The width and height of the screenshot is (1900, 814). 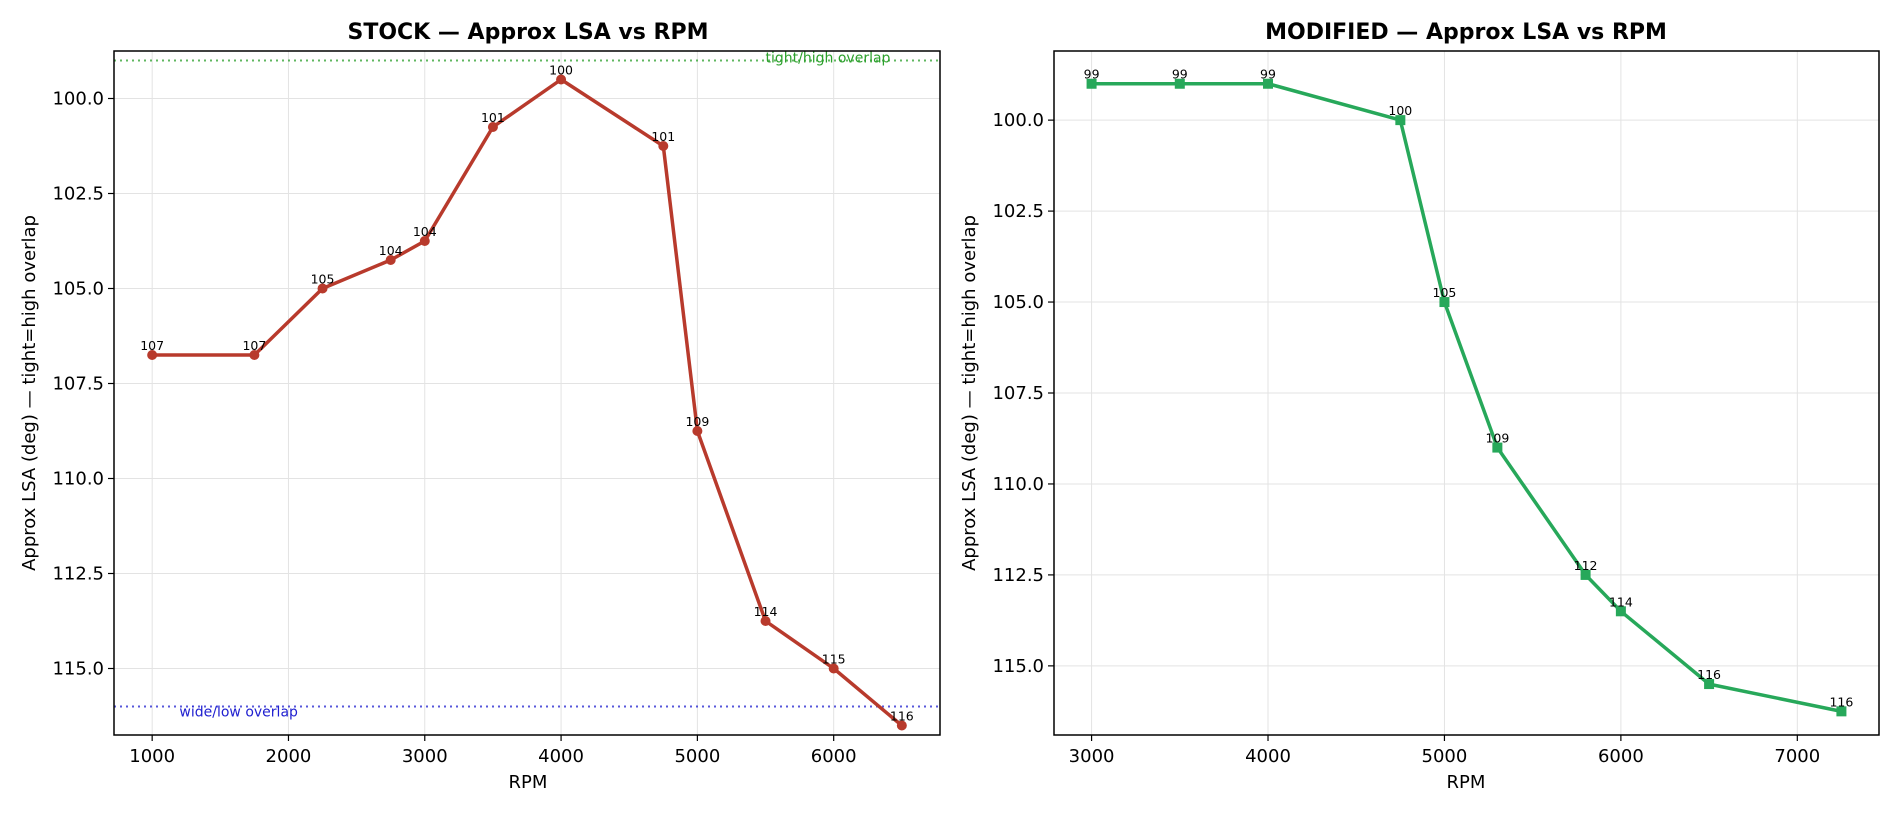 What do you see at coordinates (425, 756) in the screenshot?
I see `stock-x-tick-label: 3000` at bounding box center [425, 756].